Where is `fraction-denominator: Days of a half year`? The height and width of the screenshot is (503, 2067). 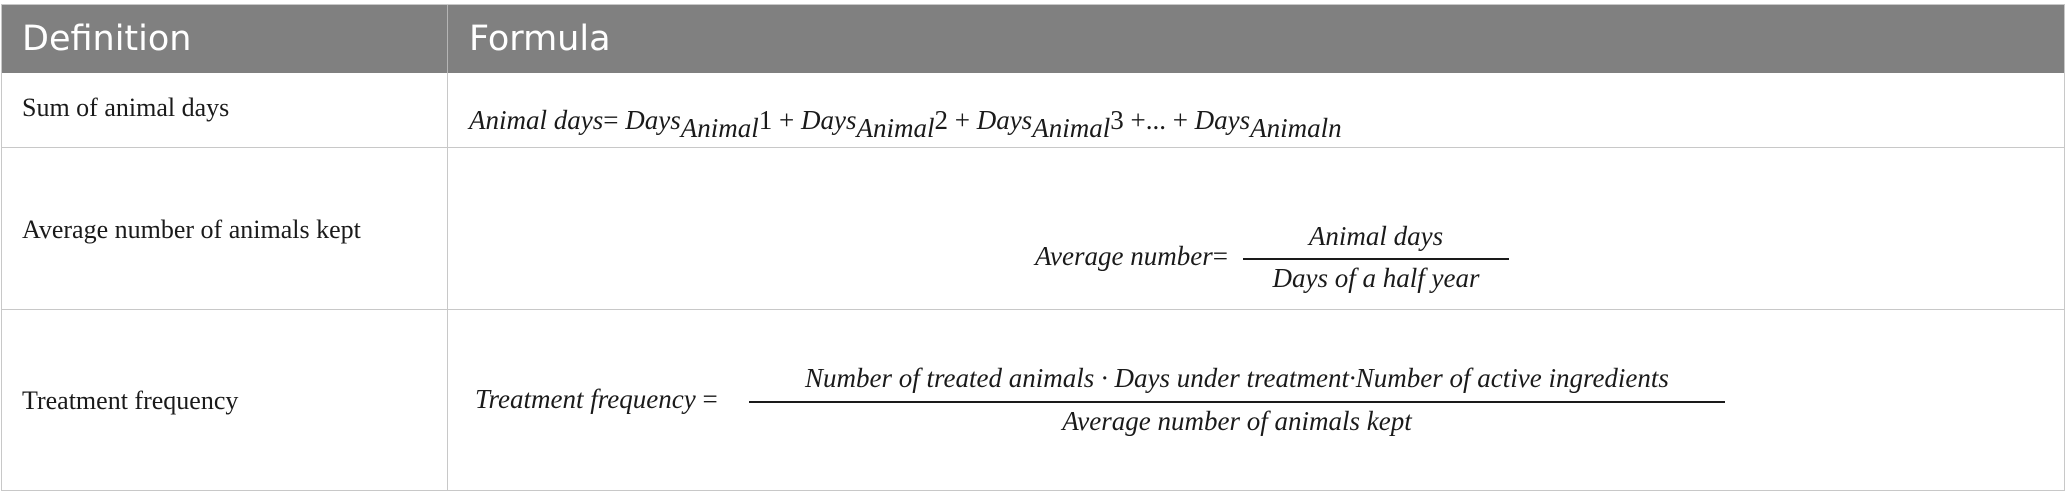
fraction-denominator: Days of a half year is located at coordinates (1376, 278).